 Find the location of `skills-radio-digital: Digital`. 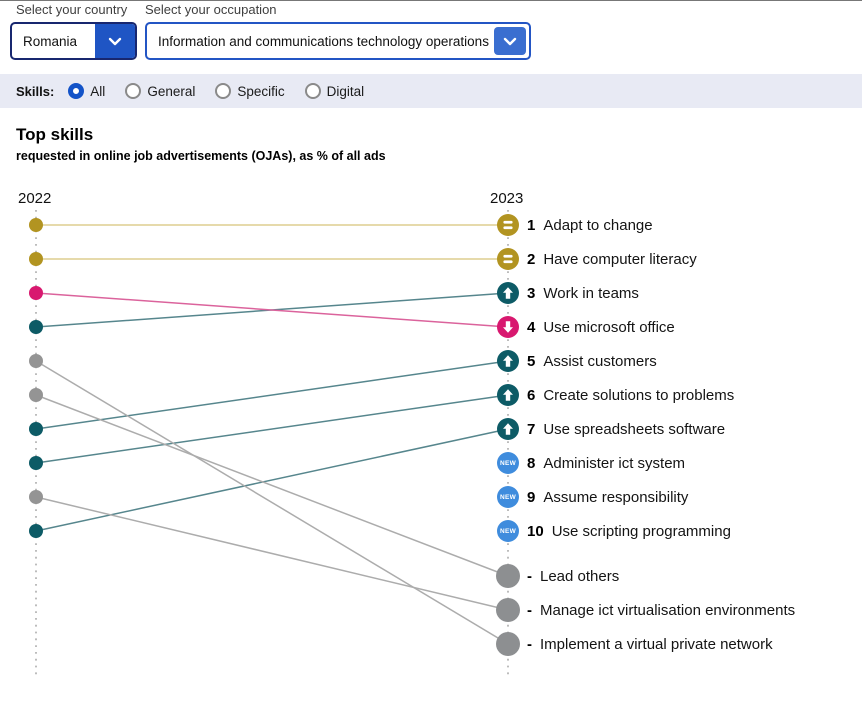

skills-radio-digital: Digital is located at coordinates (334, 91).